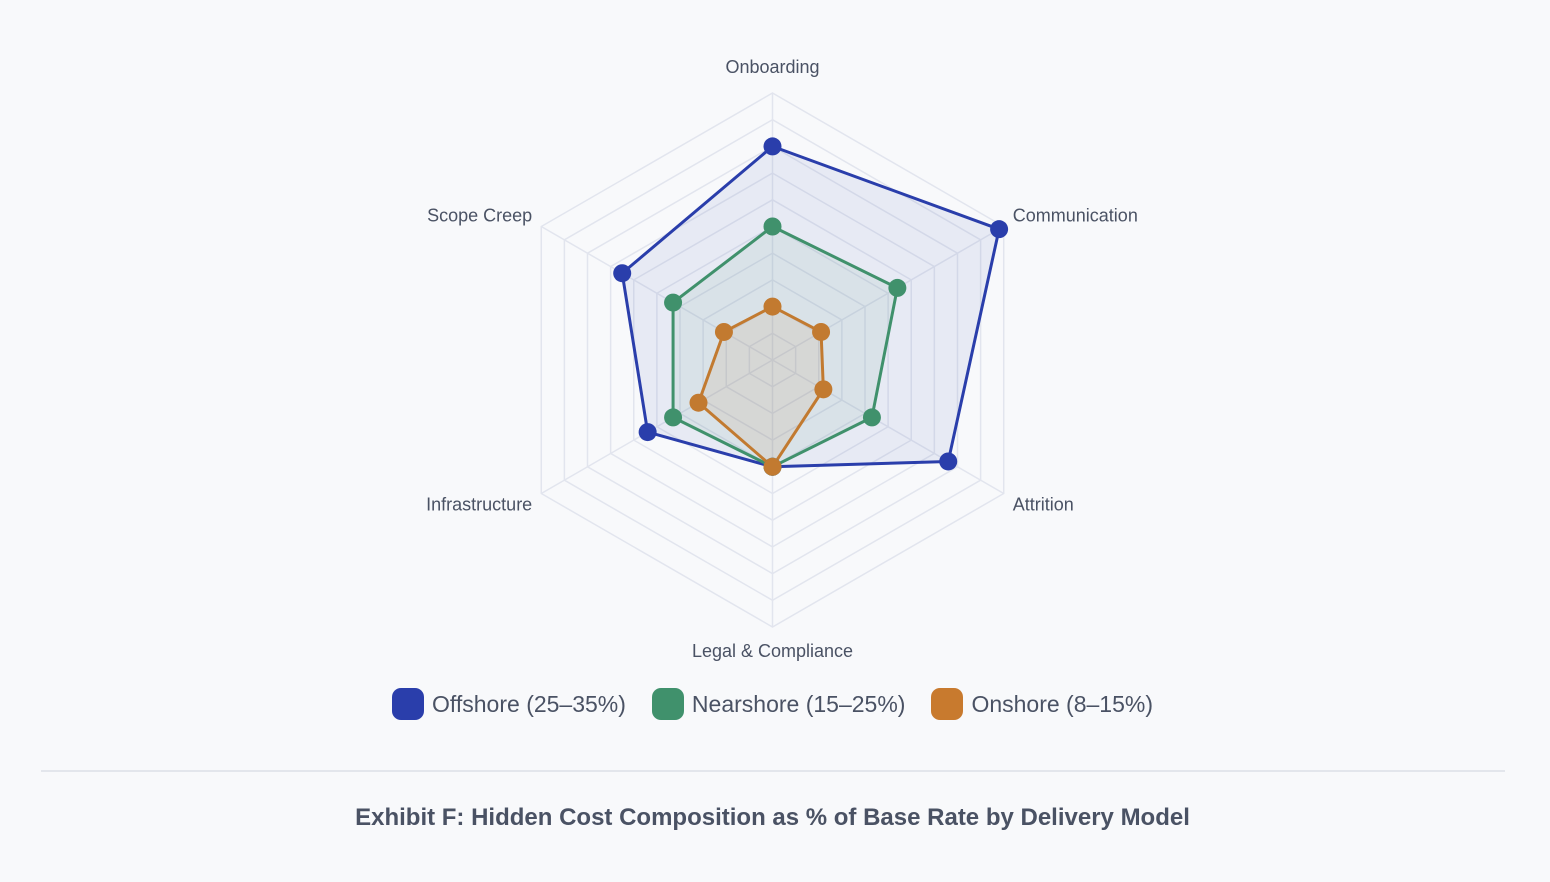 Image resolution: width=1550 pixels, height=882 pixels. What do you see at coordinates (667, 704) in the screenshot?
I see `legend-swatch-nearshore` at bounding box center [667, 704].